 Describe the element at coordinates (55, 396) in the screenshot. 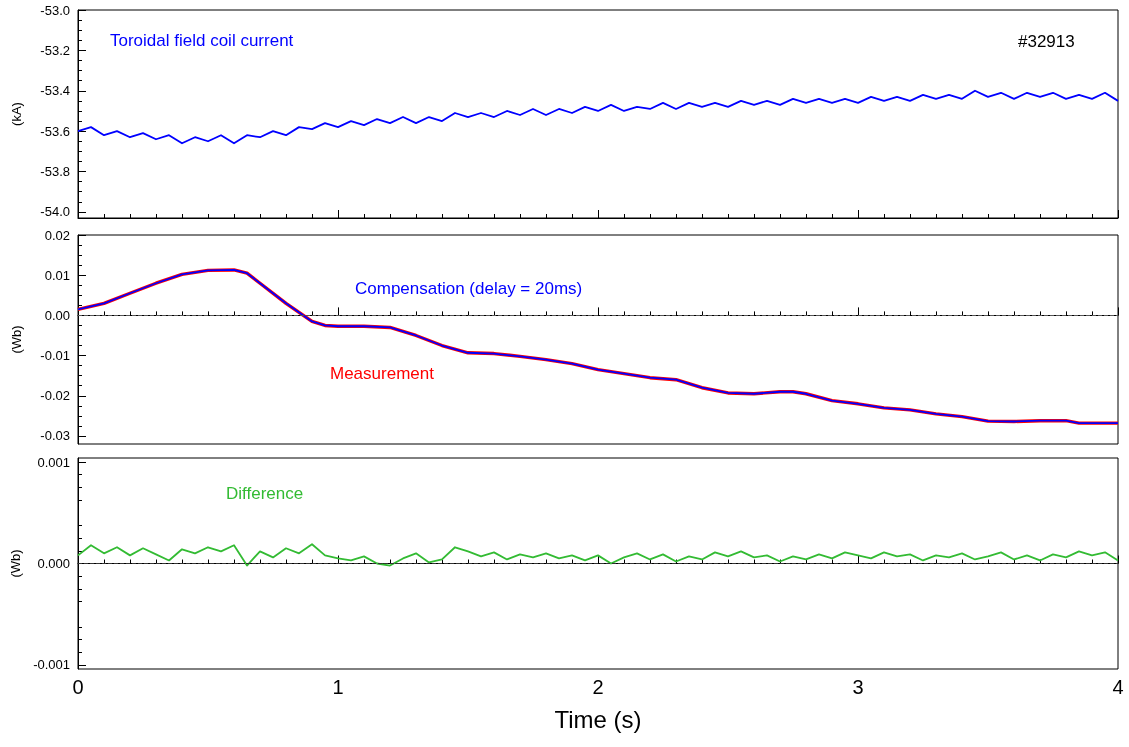

I see `y-tick-label: -0.02` at that location.